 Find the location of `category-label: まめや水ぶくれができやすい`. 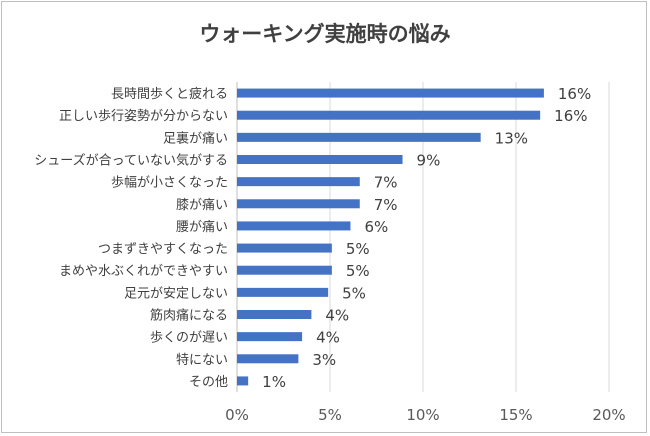

category-label: まめや水ぶくれができやすい is located at coordinates (143, 271).